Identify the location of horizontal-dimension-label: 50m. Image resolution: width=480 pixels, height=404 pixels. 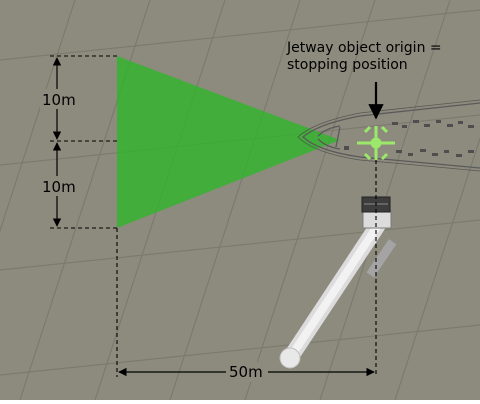
(246, 372).